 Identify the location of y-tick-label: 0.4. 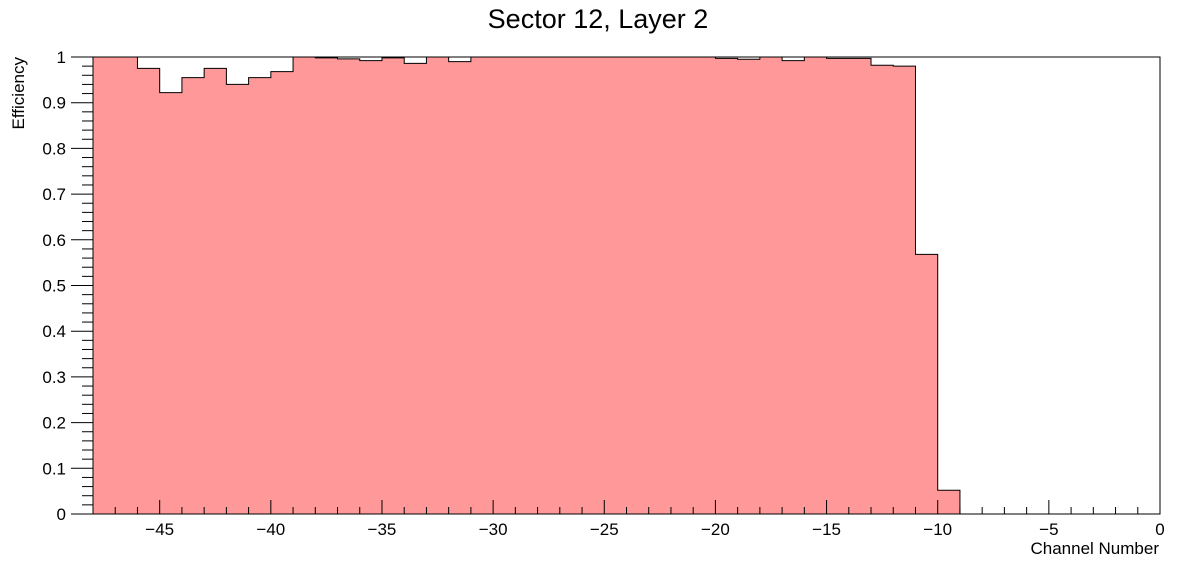
(54, 331).